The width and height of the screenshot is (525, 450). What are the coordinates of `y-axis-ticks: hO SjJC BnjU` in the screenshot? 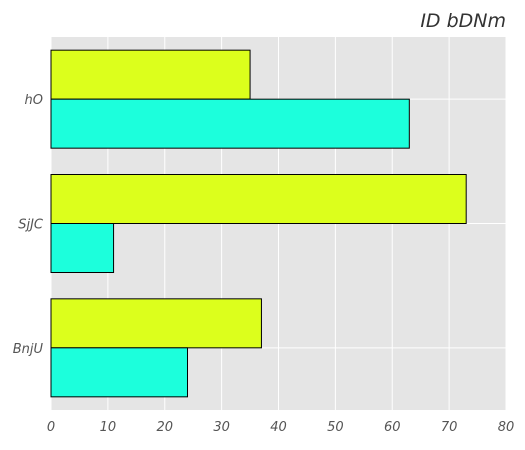 It's located at (28, 225).